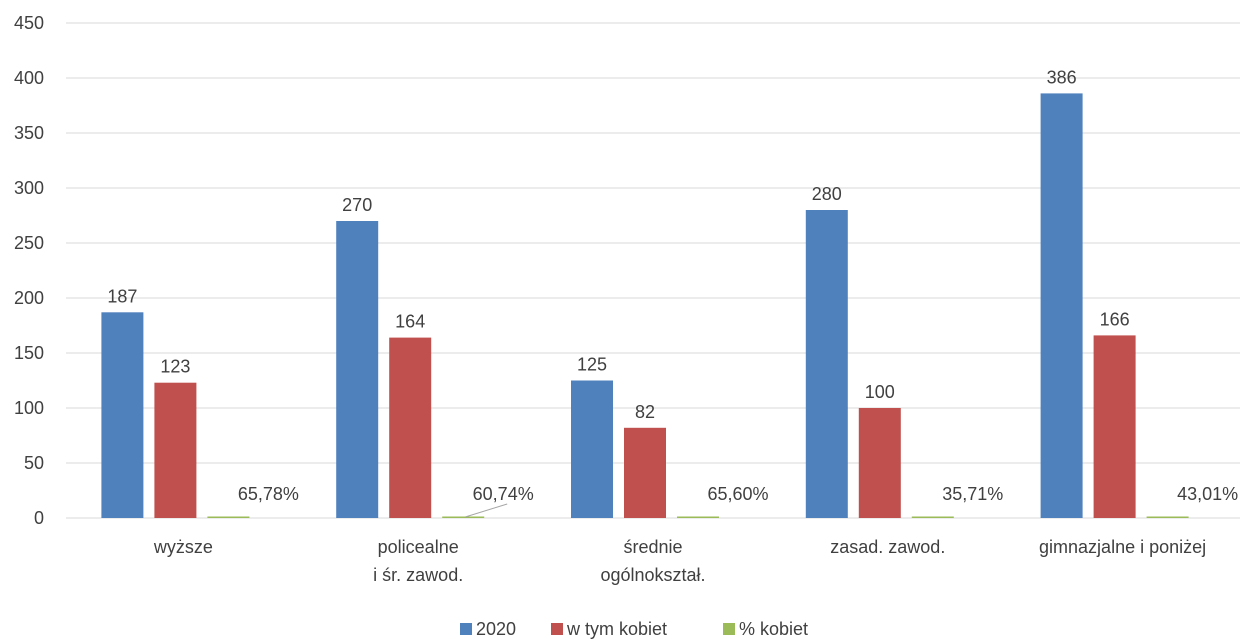  Describe the element at coordinates (357, 205) in the screenshot. I see `data-label: 270` at that location.